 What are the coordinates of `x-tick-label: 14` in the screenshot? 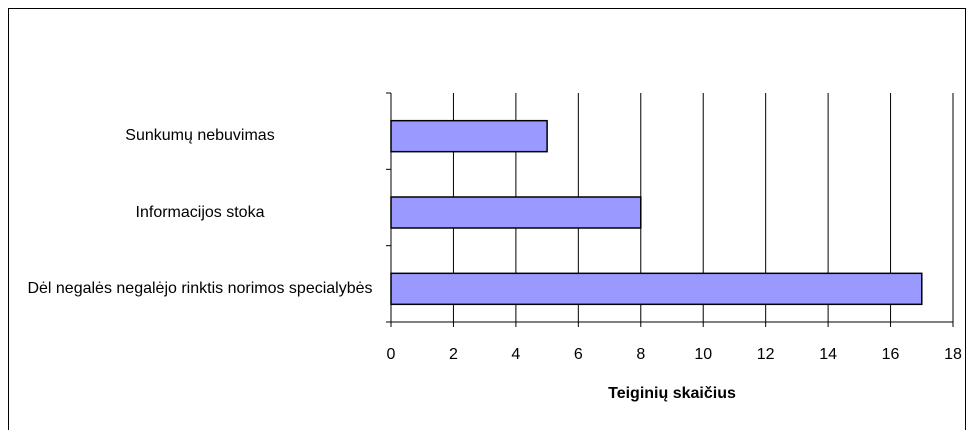 It's located at (828, 354).